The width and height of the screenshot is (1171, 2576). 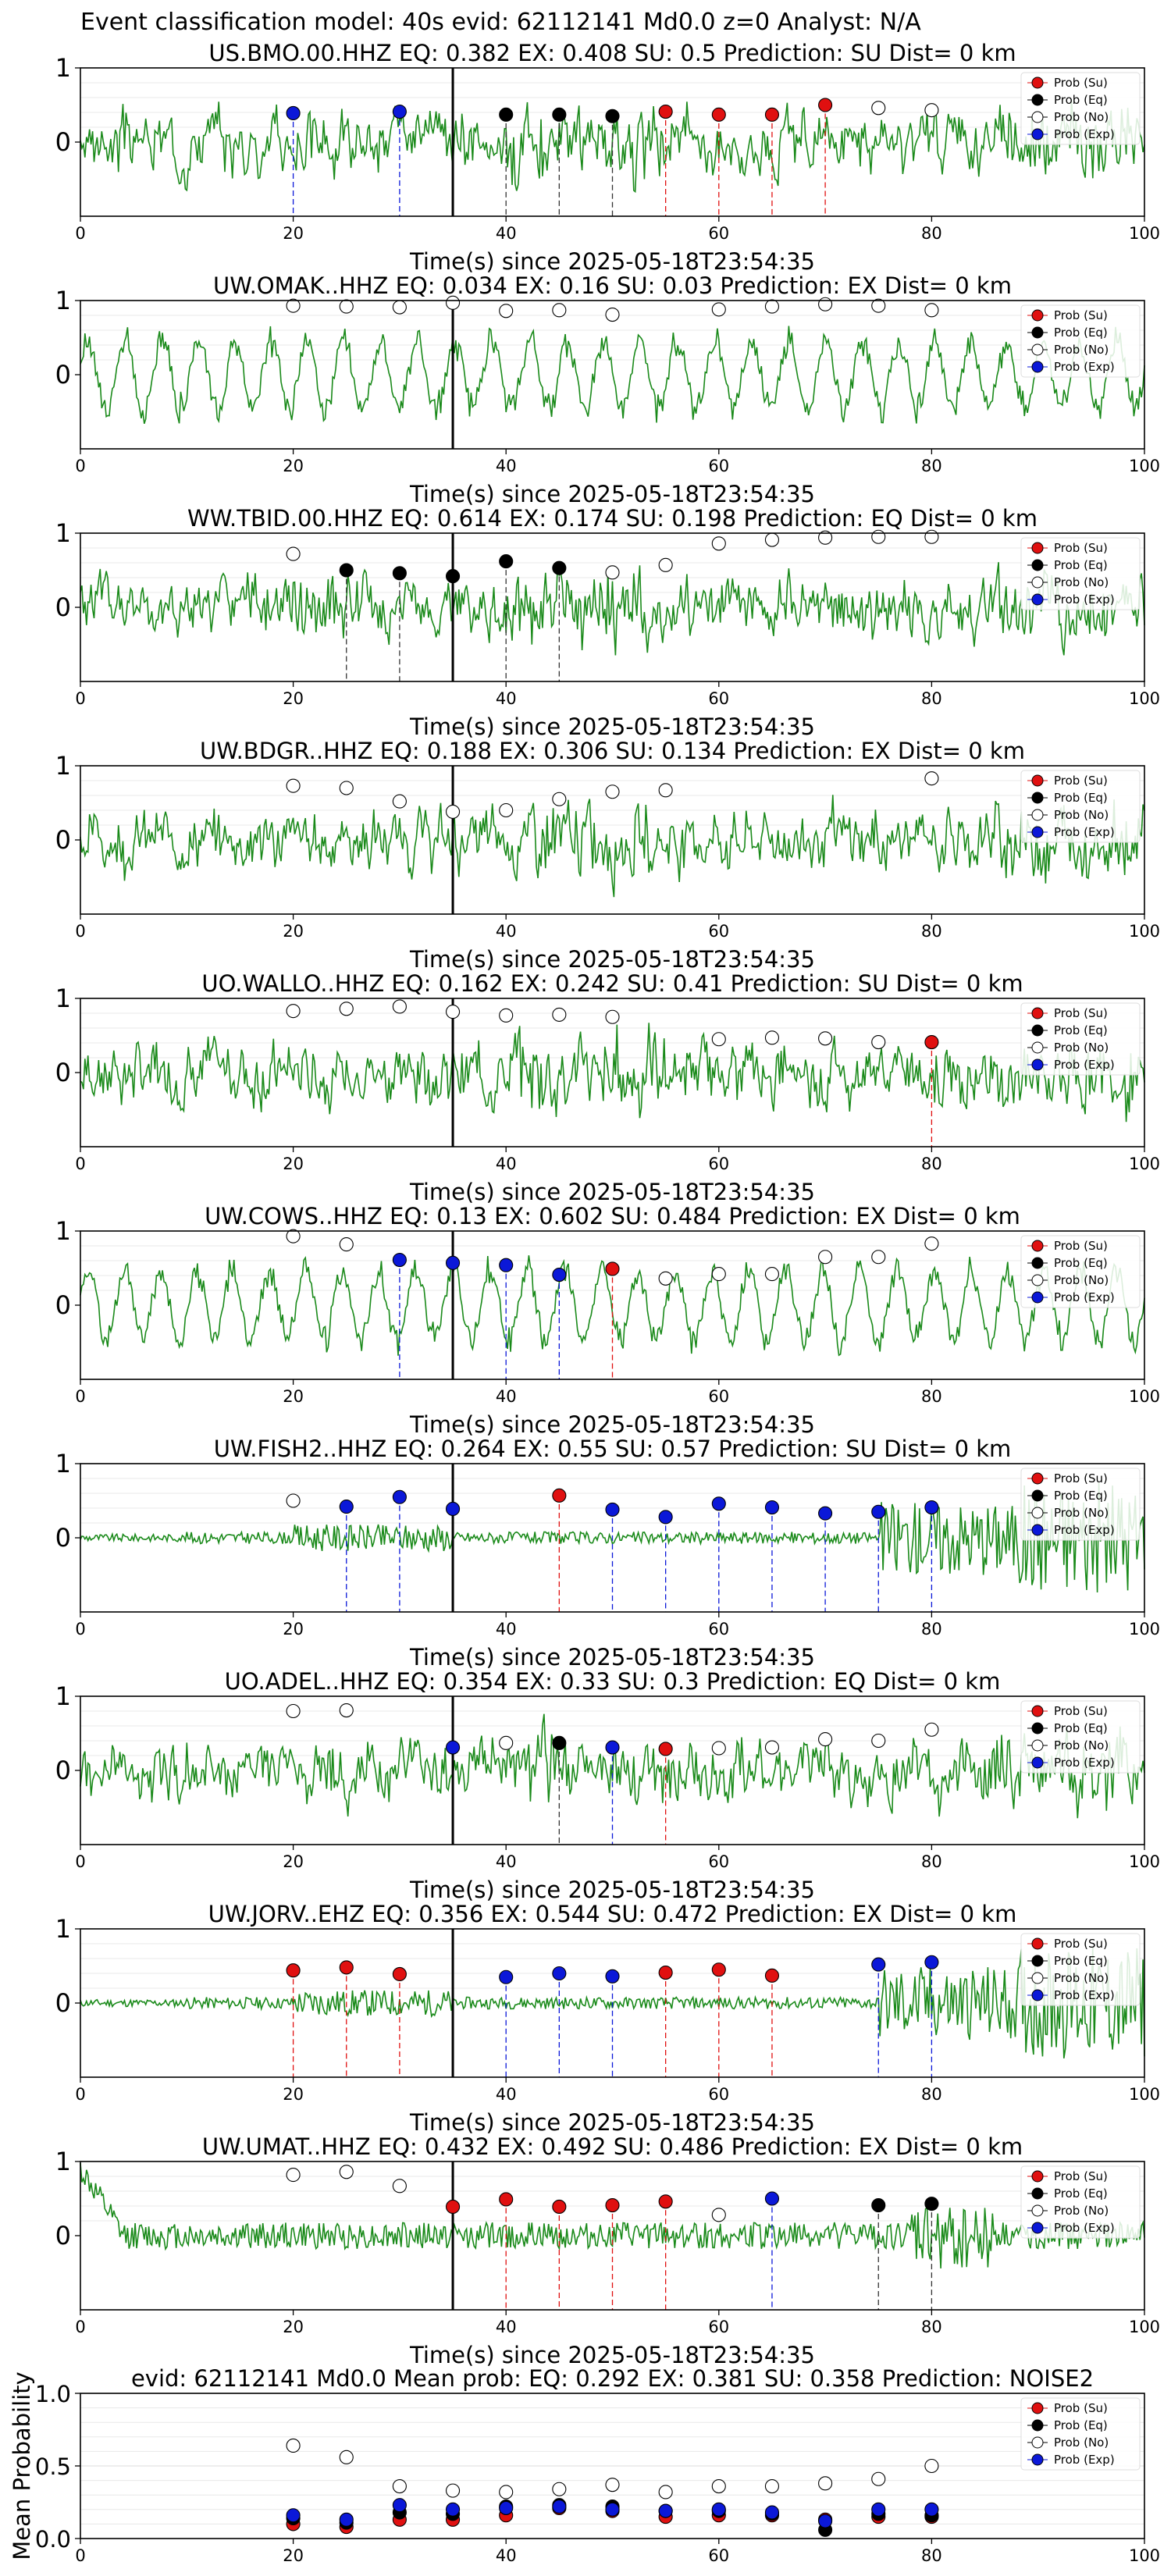 What do you see at coordinates (1081, 2408) in the screenshot?
I see `legend-label: Prob (Su)` at bounding box center [1081, 2408].